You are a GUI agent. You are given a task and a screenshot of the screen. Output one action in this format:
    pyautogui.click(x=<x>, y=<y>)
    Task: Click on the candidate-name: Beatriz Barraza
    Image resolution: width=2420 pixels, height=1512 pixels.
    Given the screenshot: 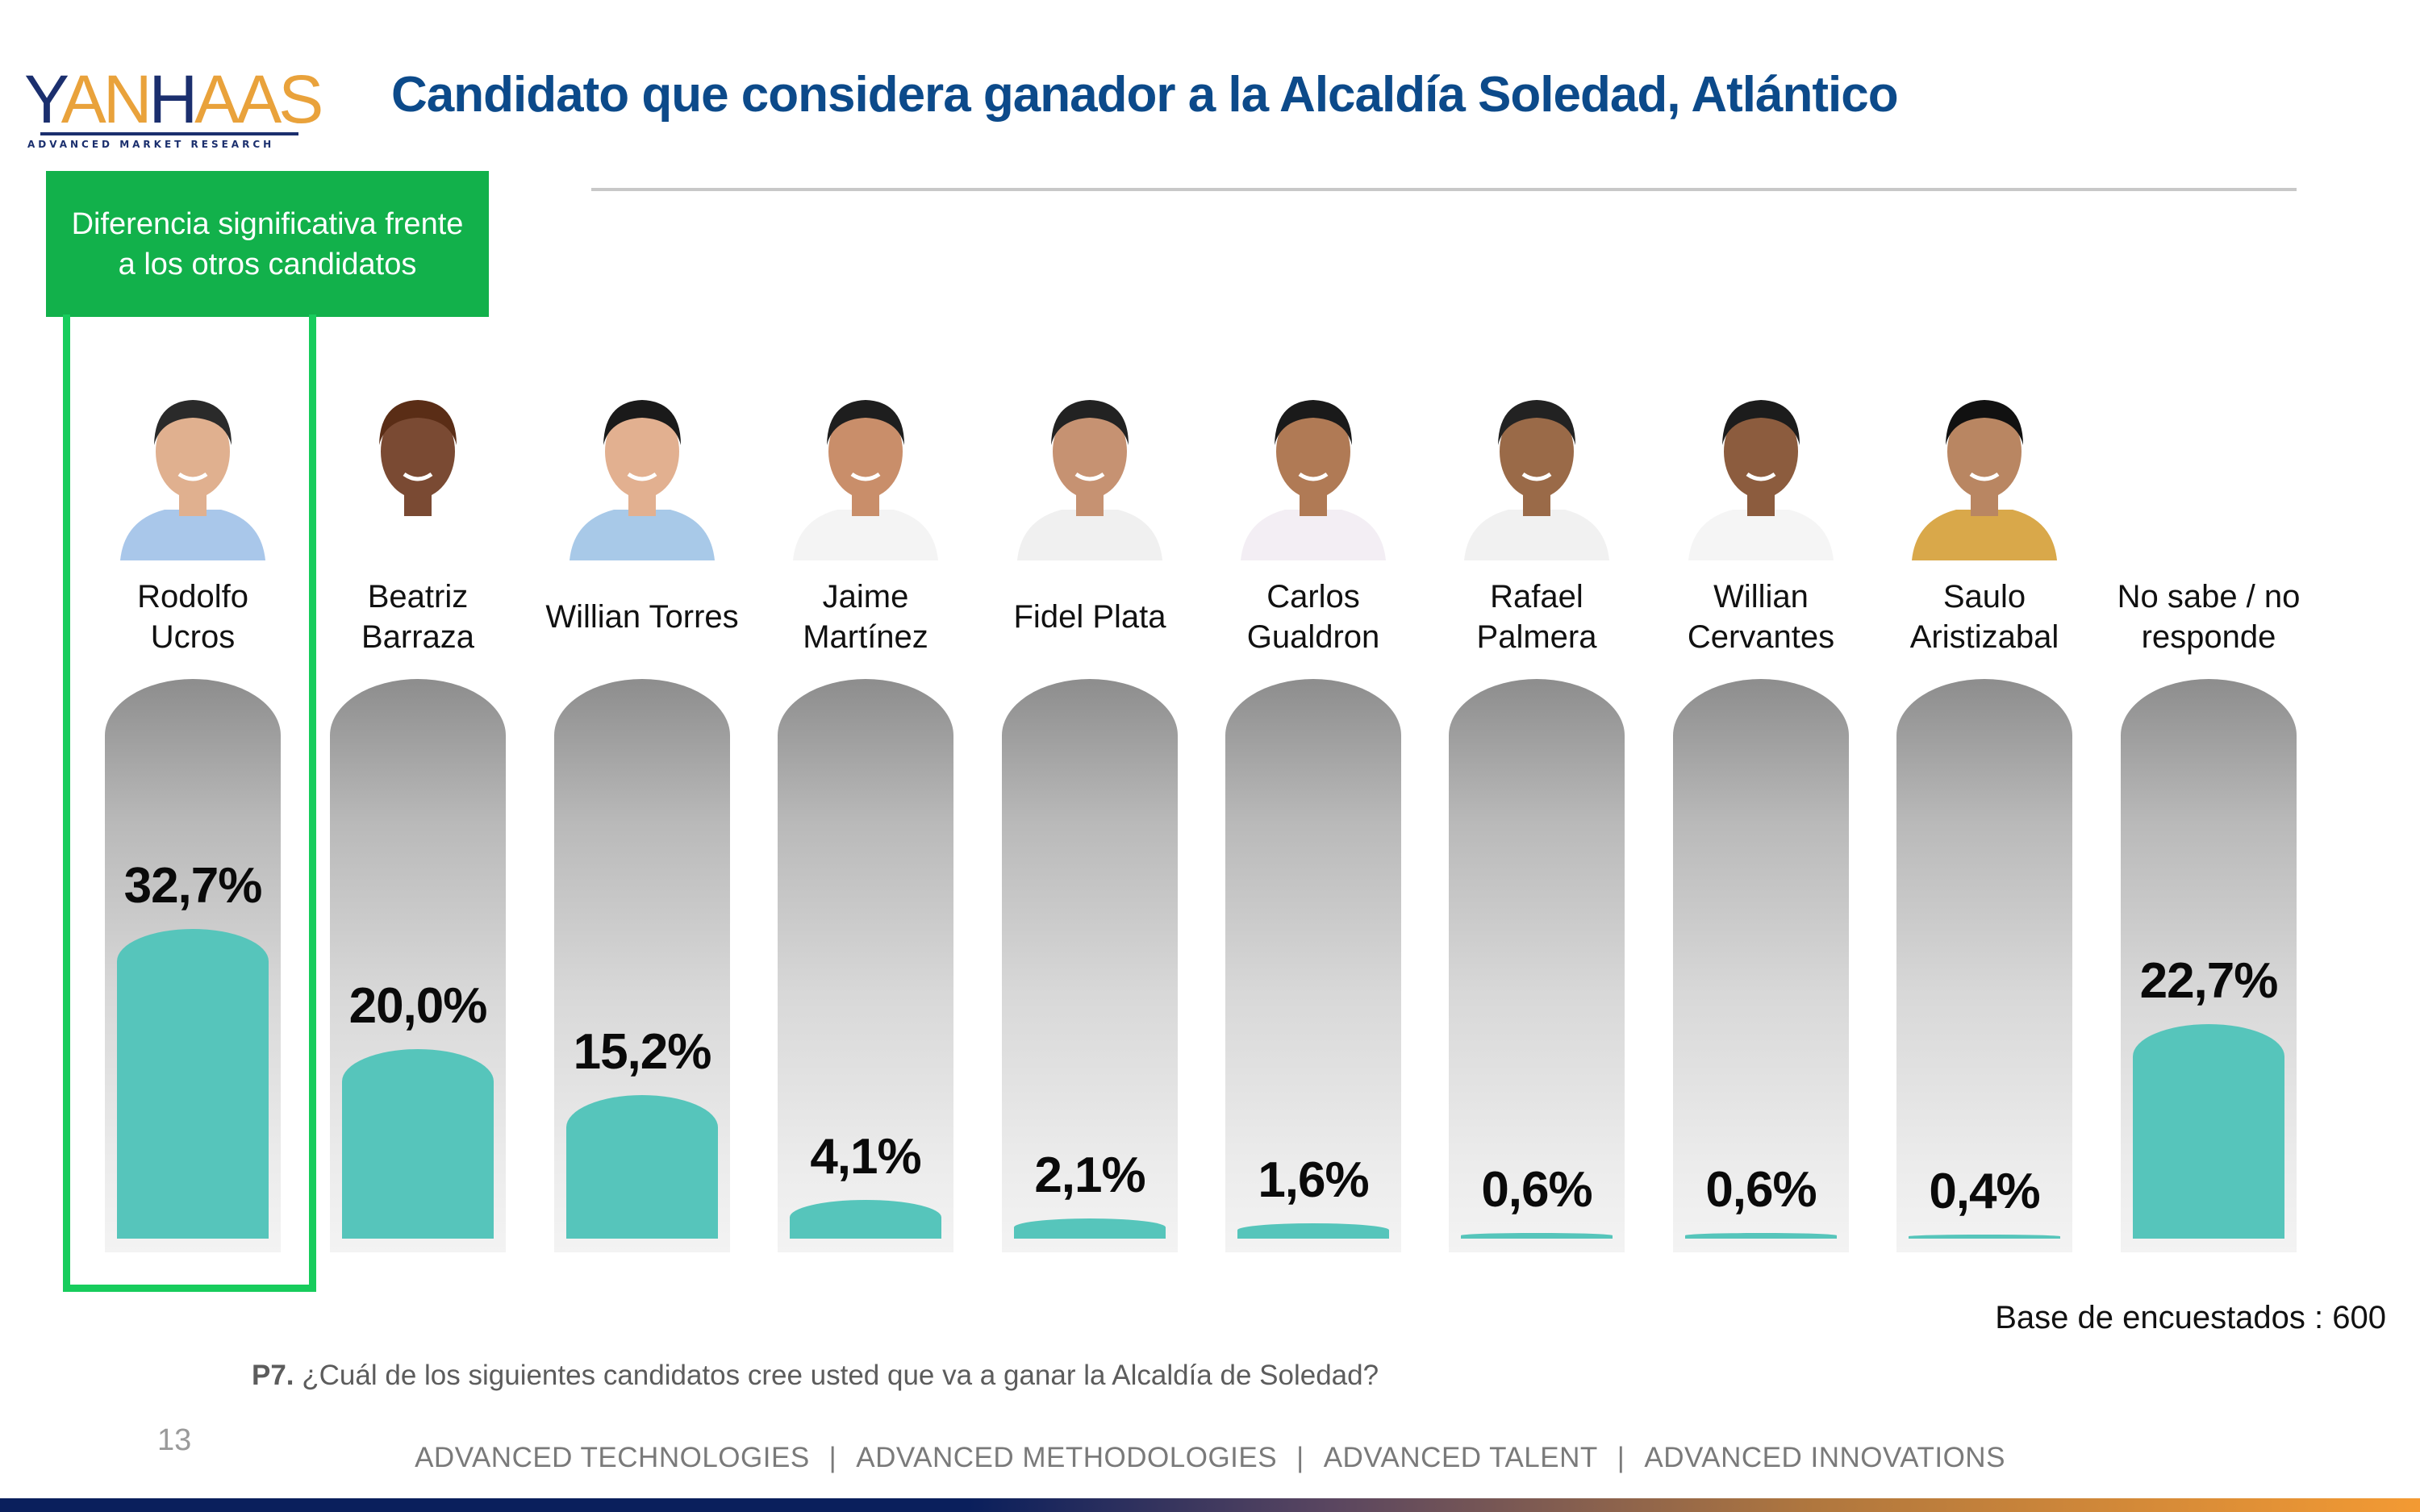 What is the action you would take?
    pyautogui.click(x=418, y=617)
    